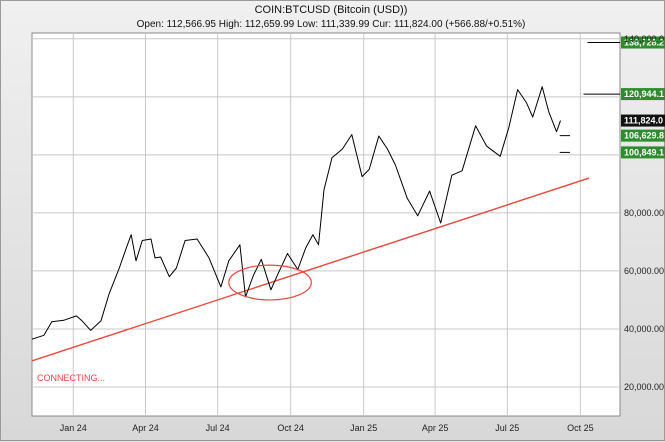 This screenshot has height=442, width=665. I want to click on price-badge-label: 100,849.1, so click(644, 152).